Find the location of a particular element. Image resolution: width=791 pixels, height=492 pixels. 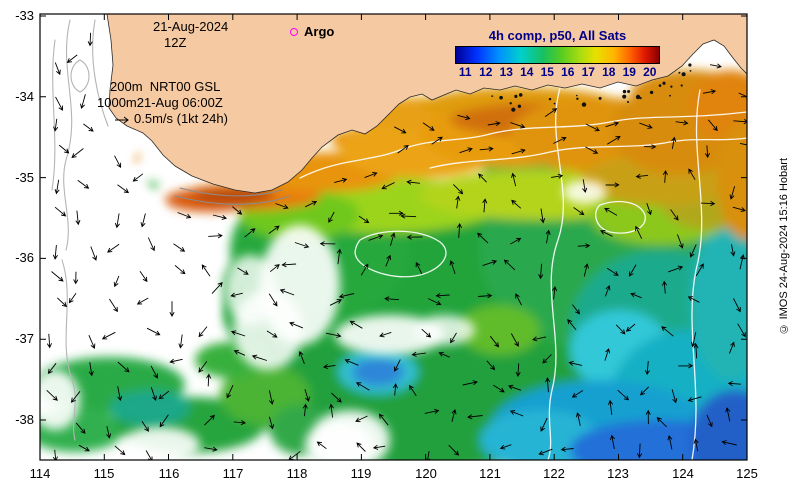

date-label: 21-Aug-2024 is located at coordinates (191, 26).